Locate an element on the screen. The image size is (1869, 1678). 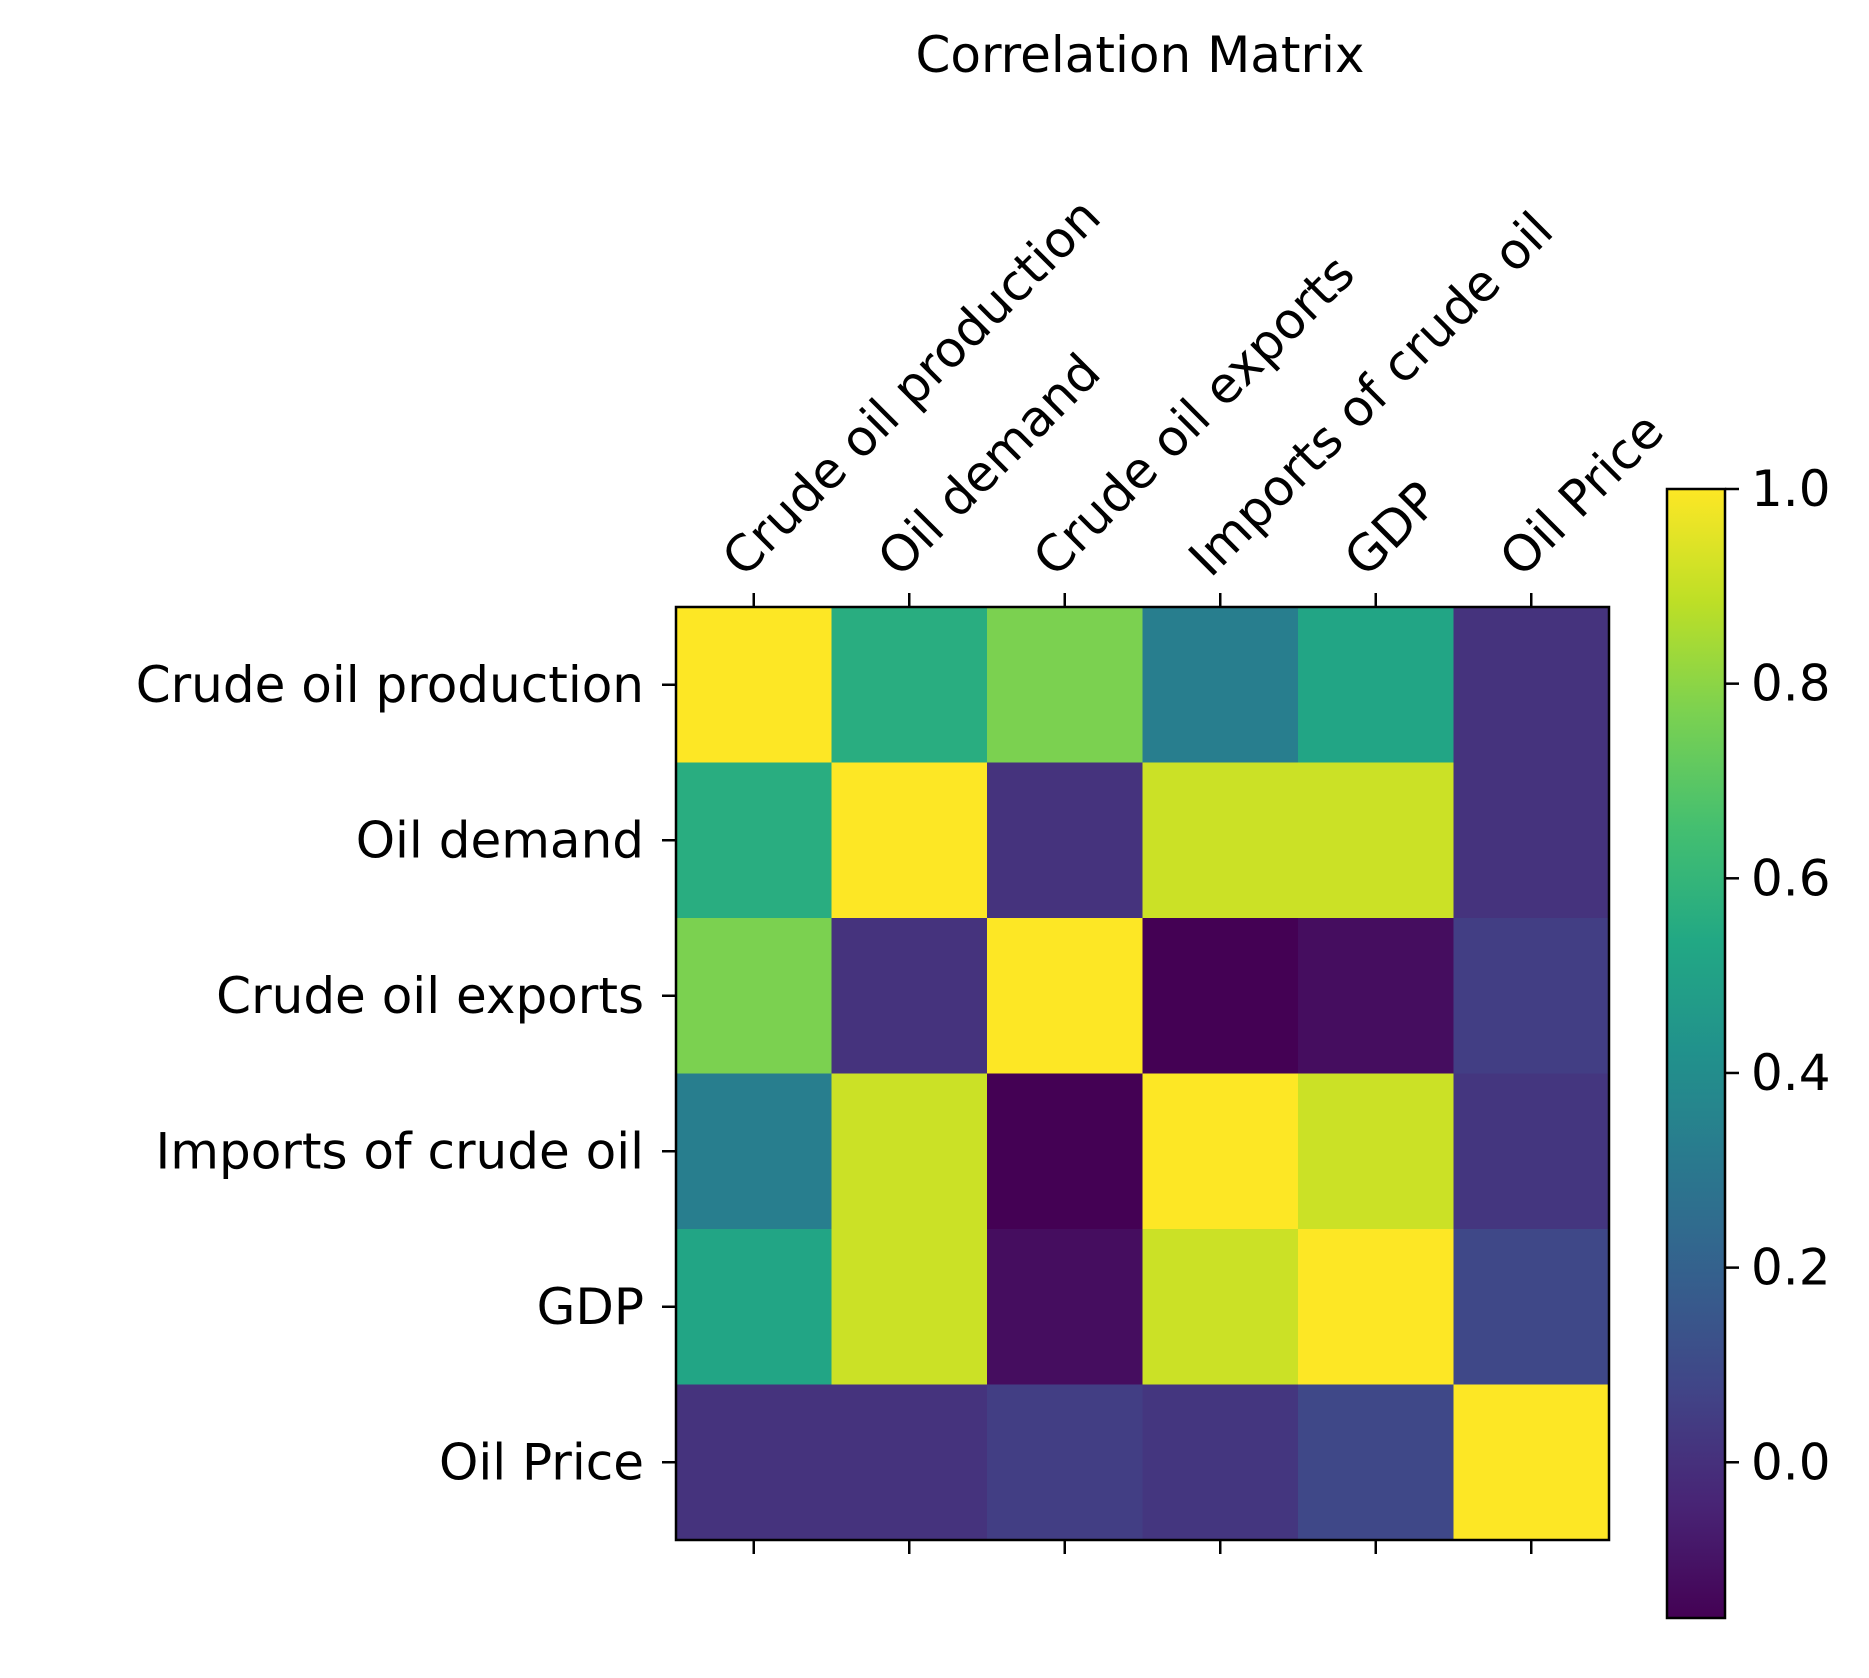
colorbar: 0.0 0.2 0.4 0.6 0.8 1.0 is located at coordinates (1748, 1040).